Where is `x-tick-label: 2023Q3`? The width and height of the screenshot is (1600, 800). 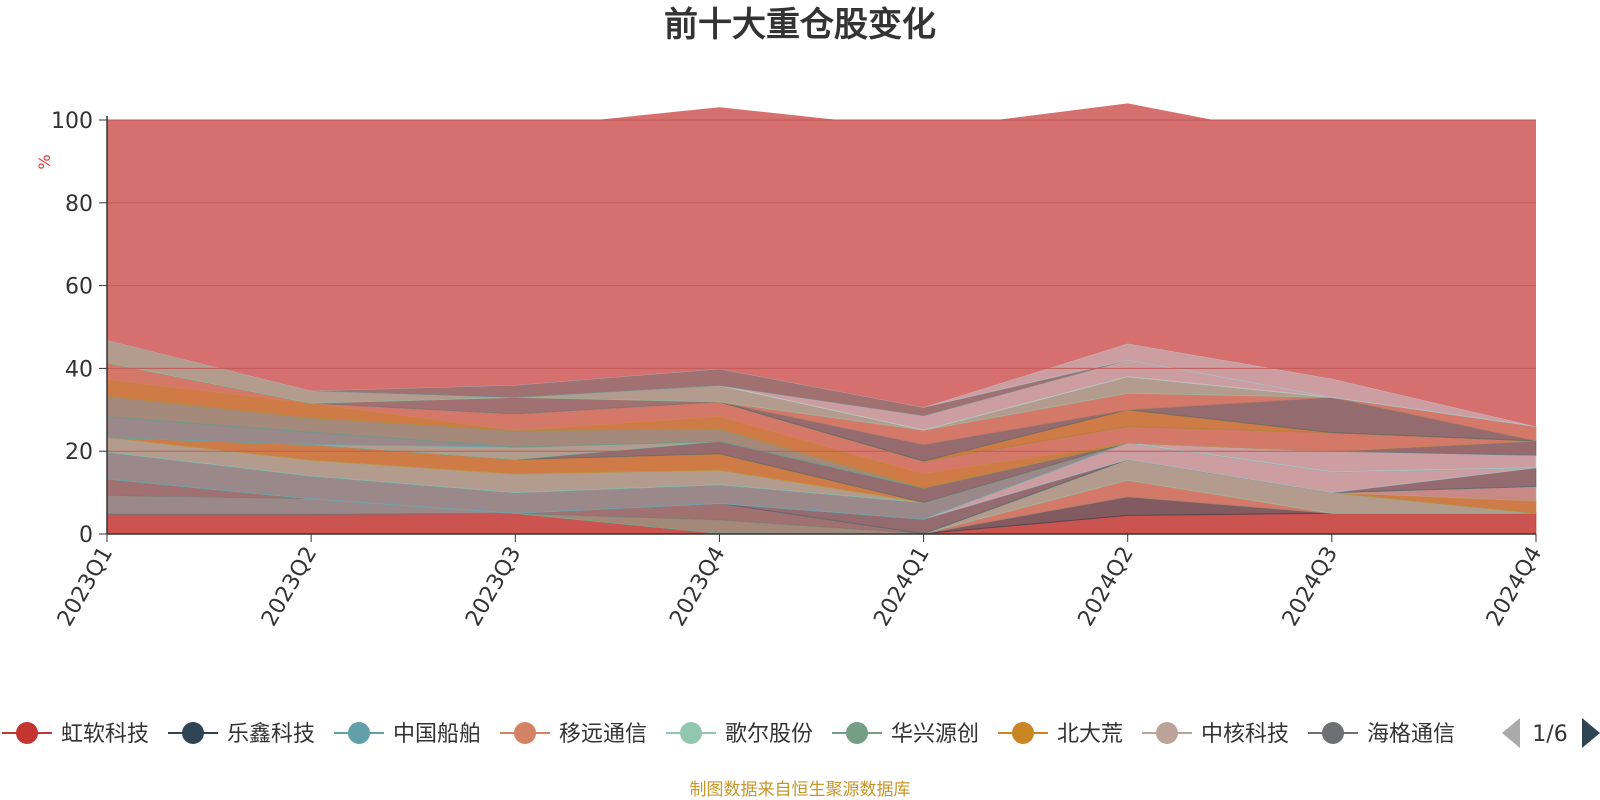 x-tick-label: 2023Q3 is located at coordinates (493, 587).